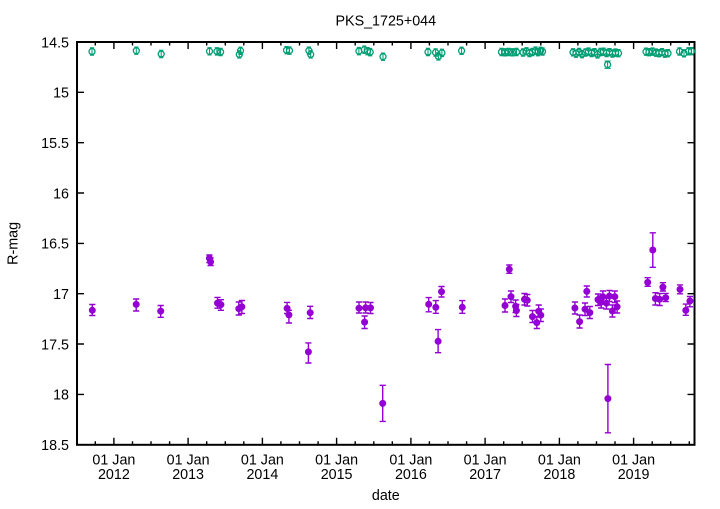  What do you see at coordinates (61, 396) in the screenshot?
I see `svg-text: 18` at bounding box center [61, 396].